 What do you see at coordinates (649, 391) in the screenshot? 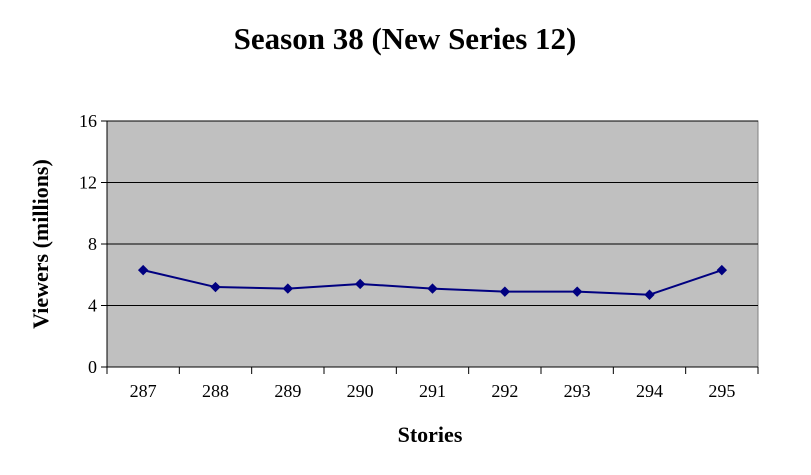
I see `x-tick-label: 294` at bounding box center [649, 391].